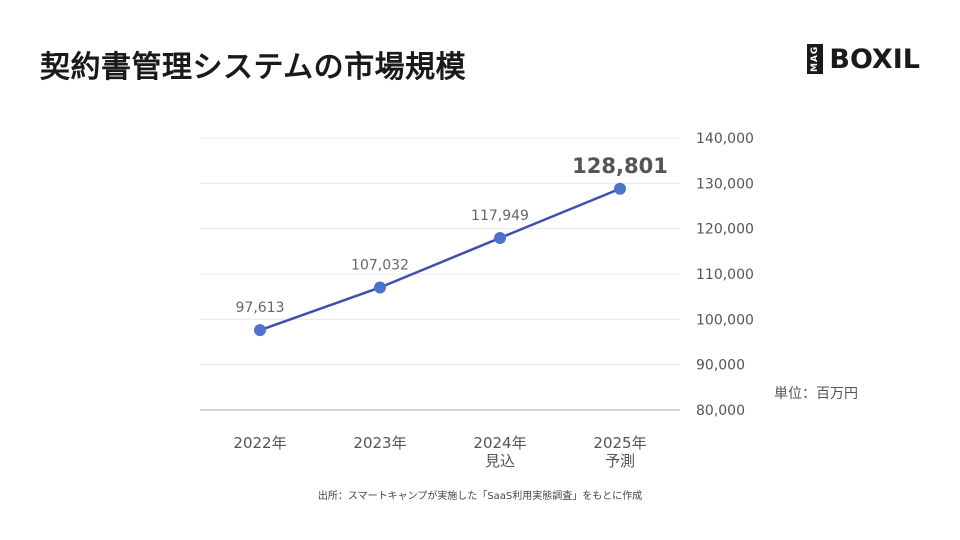 This screenshot has height=540, width=960. What do you see at coordinates (620, 166) in the screenshot?
I see `data-label: 128,801` at bounding box center [620, 166].